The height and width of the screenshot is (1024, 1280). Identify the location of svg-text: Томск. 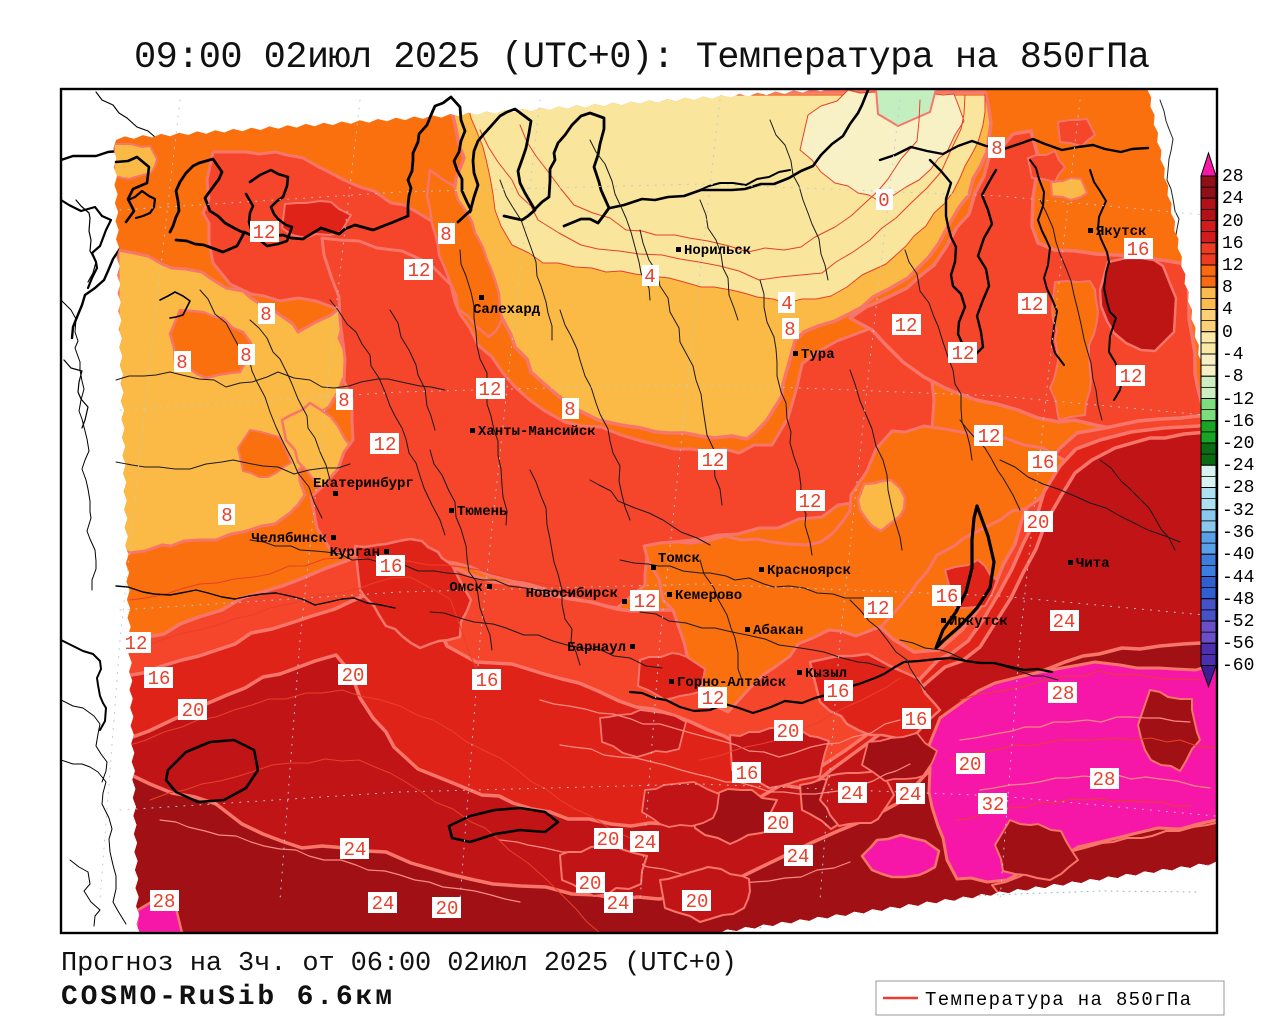
(679, 559).